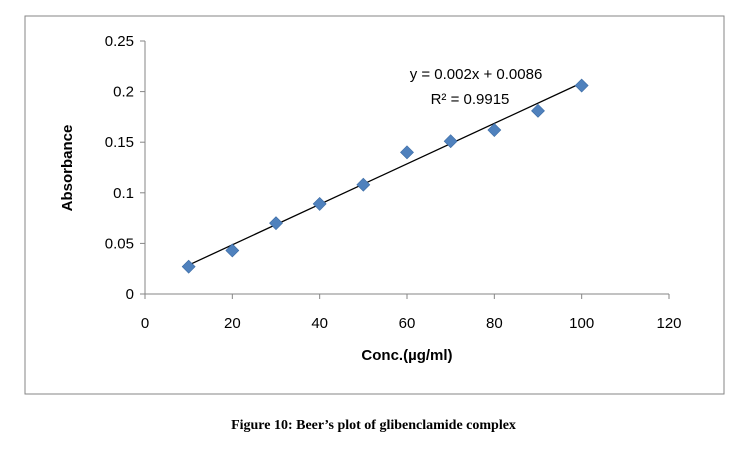  I want to click on y-tick-label: 0.2, so click(123, 92).